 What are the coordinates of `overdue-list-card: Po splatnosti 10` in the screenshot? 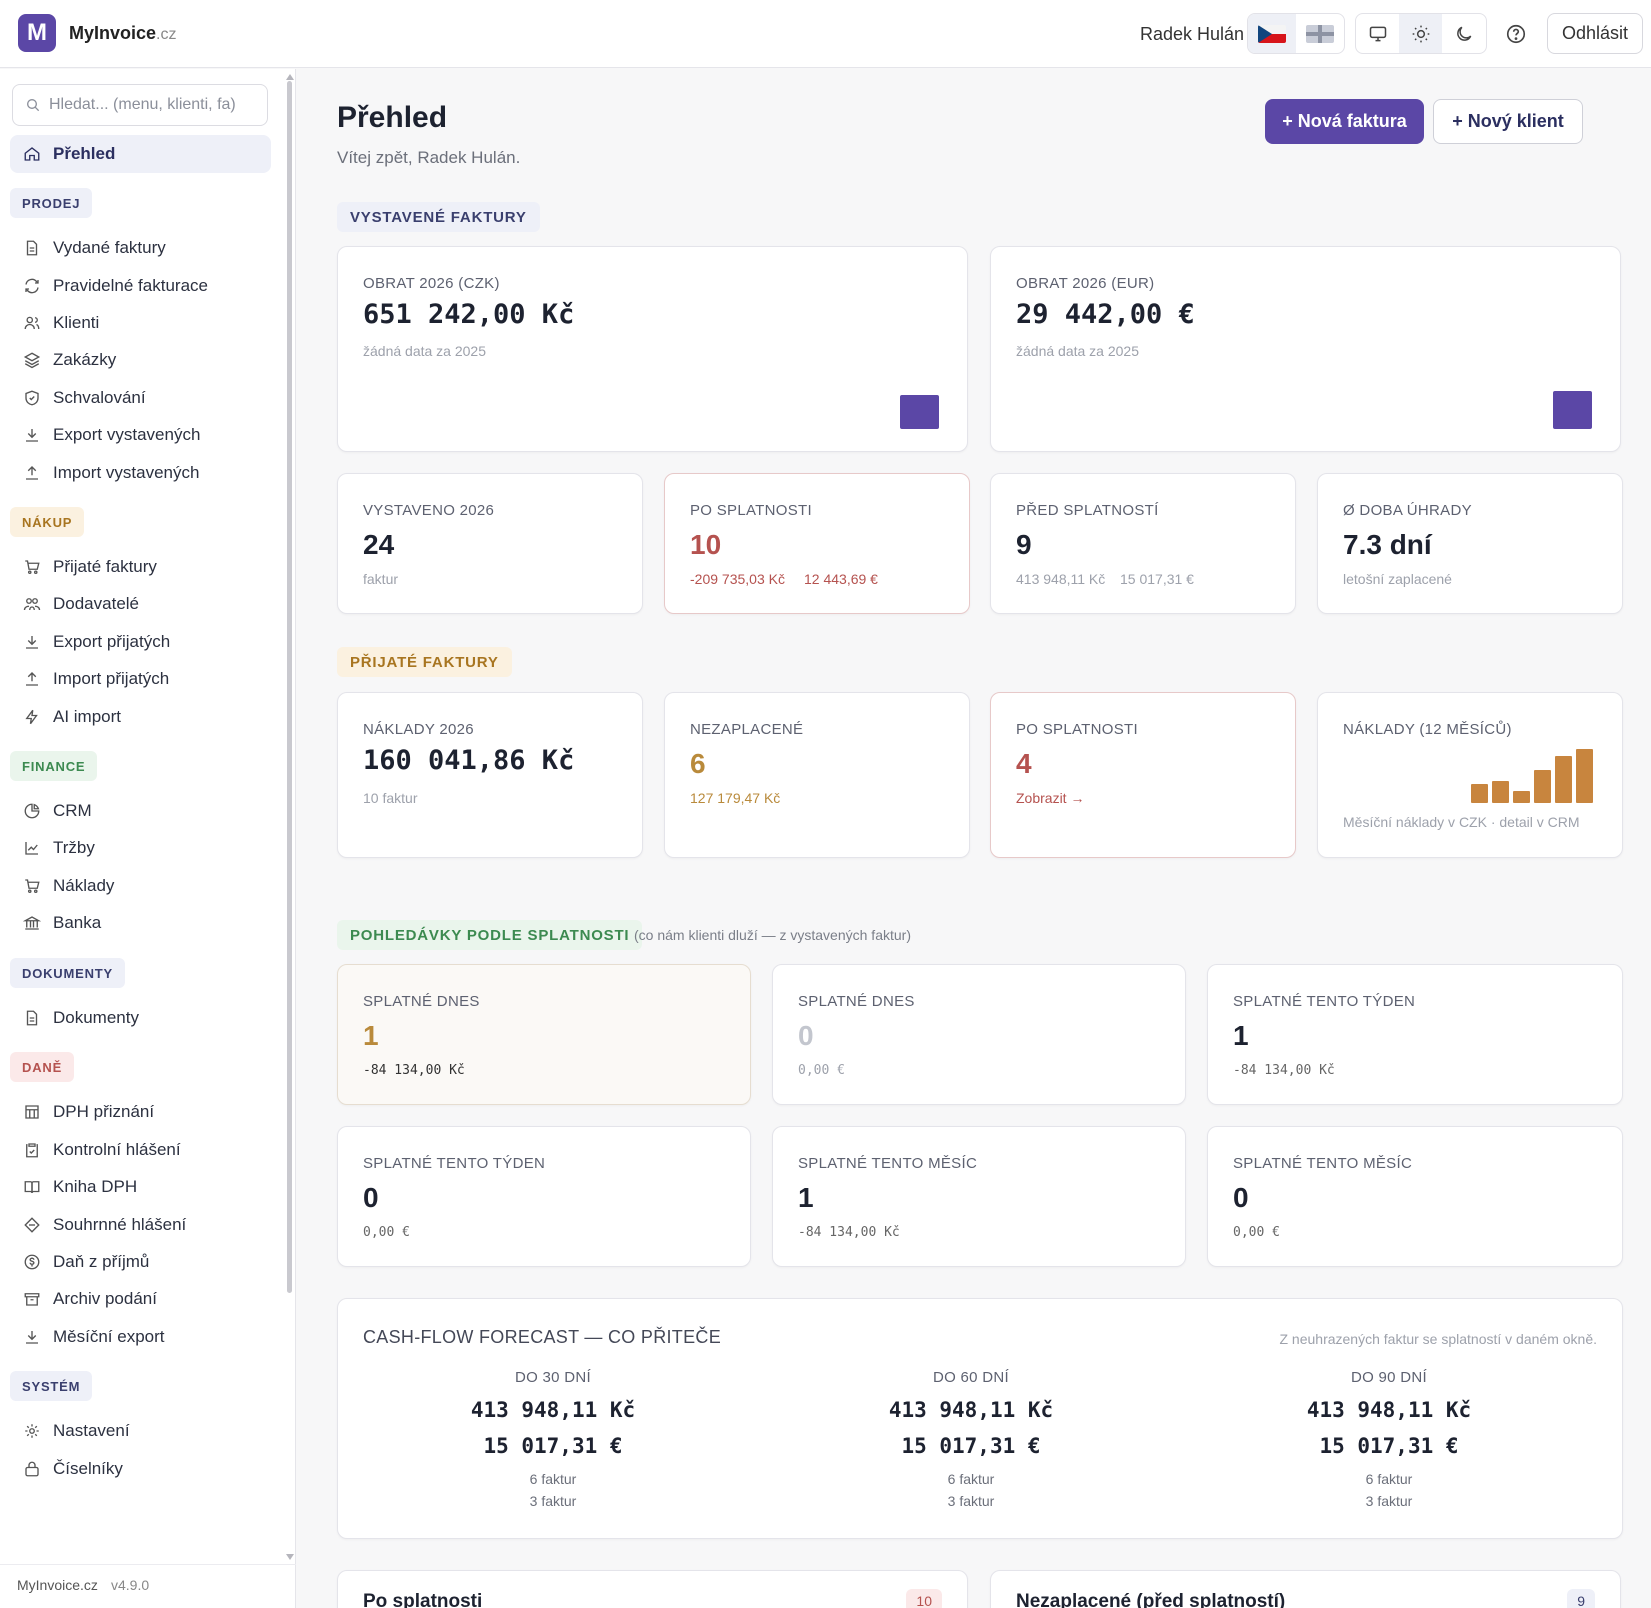 It's located at (652, 1589).